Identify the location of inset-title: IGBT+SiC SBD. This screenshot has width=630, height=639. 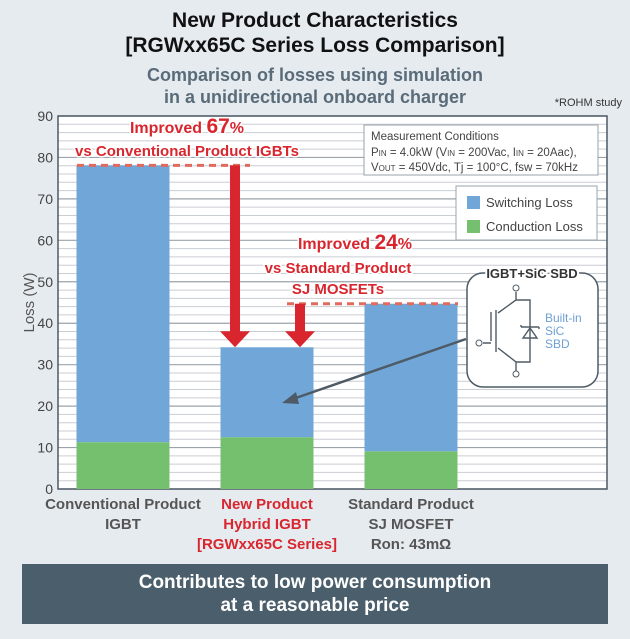
(531, 273).